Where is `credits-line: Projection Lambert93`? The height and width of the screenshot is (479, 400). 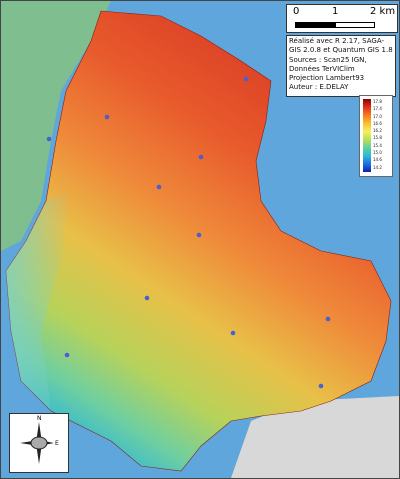
credits-line: Projection Lambert93 is located at coordinates (327, 78).